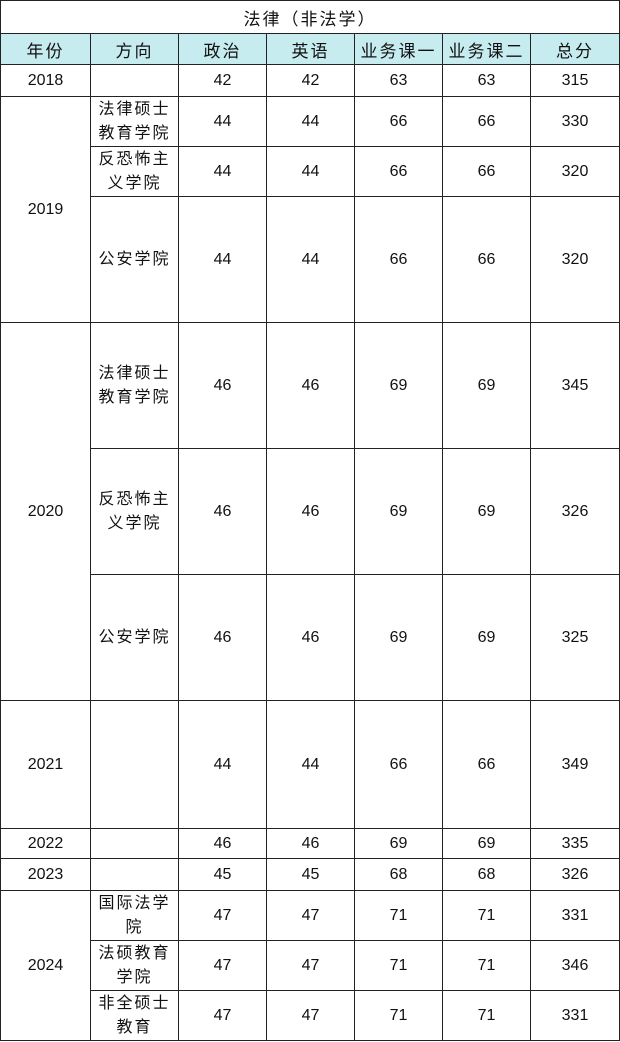 The image size is (620, 1042). I want to click on table-row: 公安学院 46 46 69 69 325, so click(310, 637).